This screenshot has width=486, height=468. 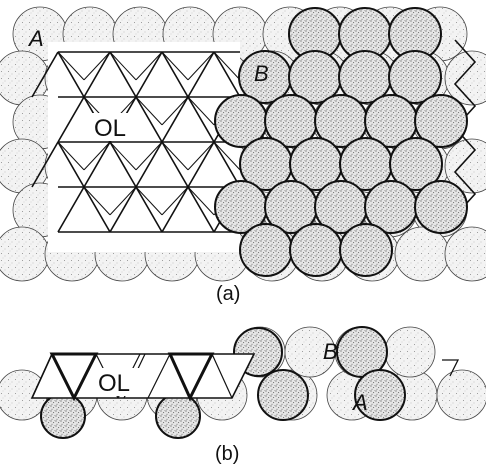 I want to click on label-a-panel-a: A, so click(x=35, y=38).